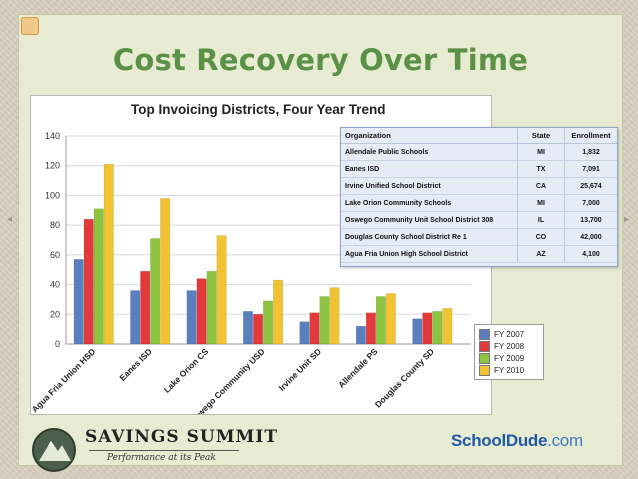 The height and width of the screenshot is (479, 638). What do you see at coordinates (429, 169) in the screenshot?
I see `cell-organization: Eanes ISD` at bounding box center [429, 169].